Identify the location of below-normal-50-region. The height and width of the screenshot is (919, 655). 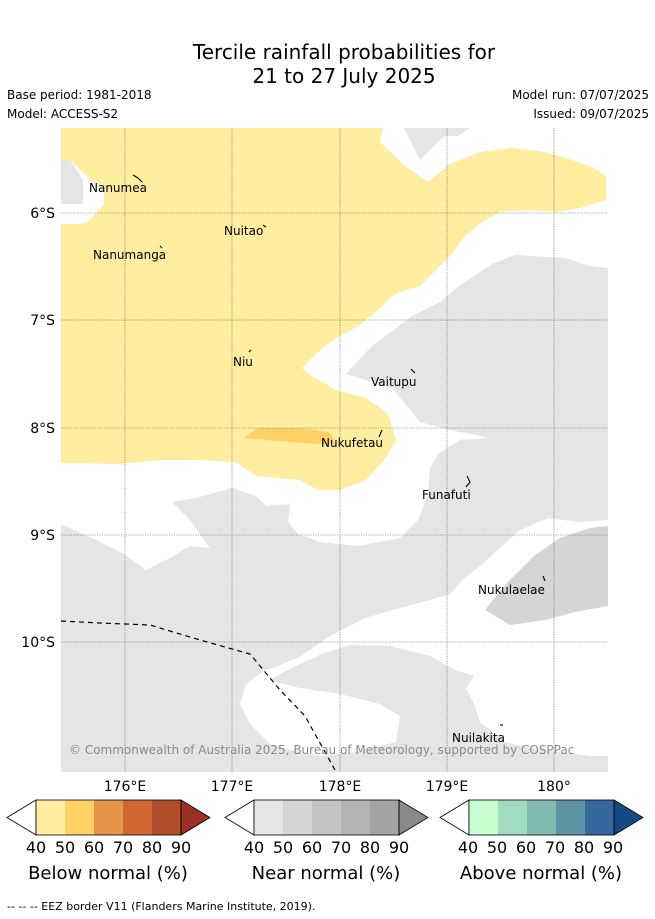
(290, 436).